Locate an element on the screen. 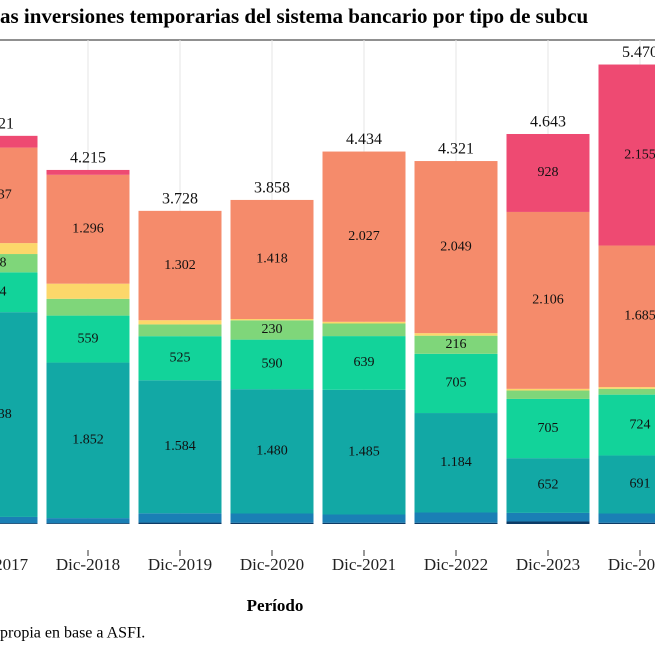 The image size is (655, 655). total-label: 4.621 is located at coordinates (7, 124).